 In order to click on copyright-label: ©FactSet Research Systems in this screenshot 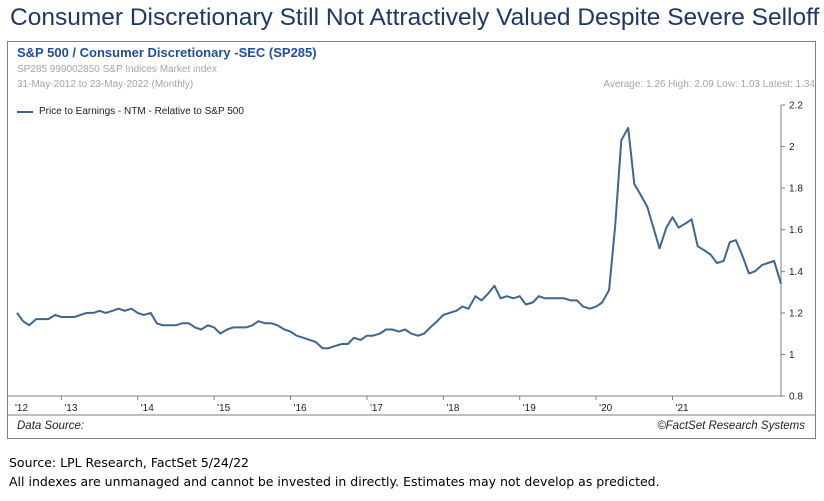, I will do `click(731, 426)`.